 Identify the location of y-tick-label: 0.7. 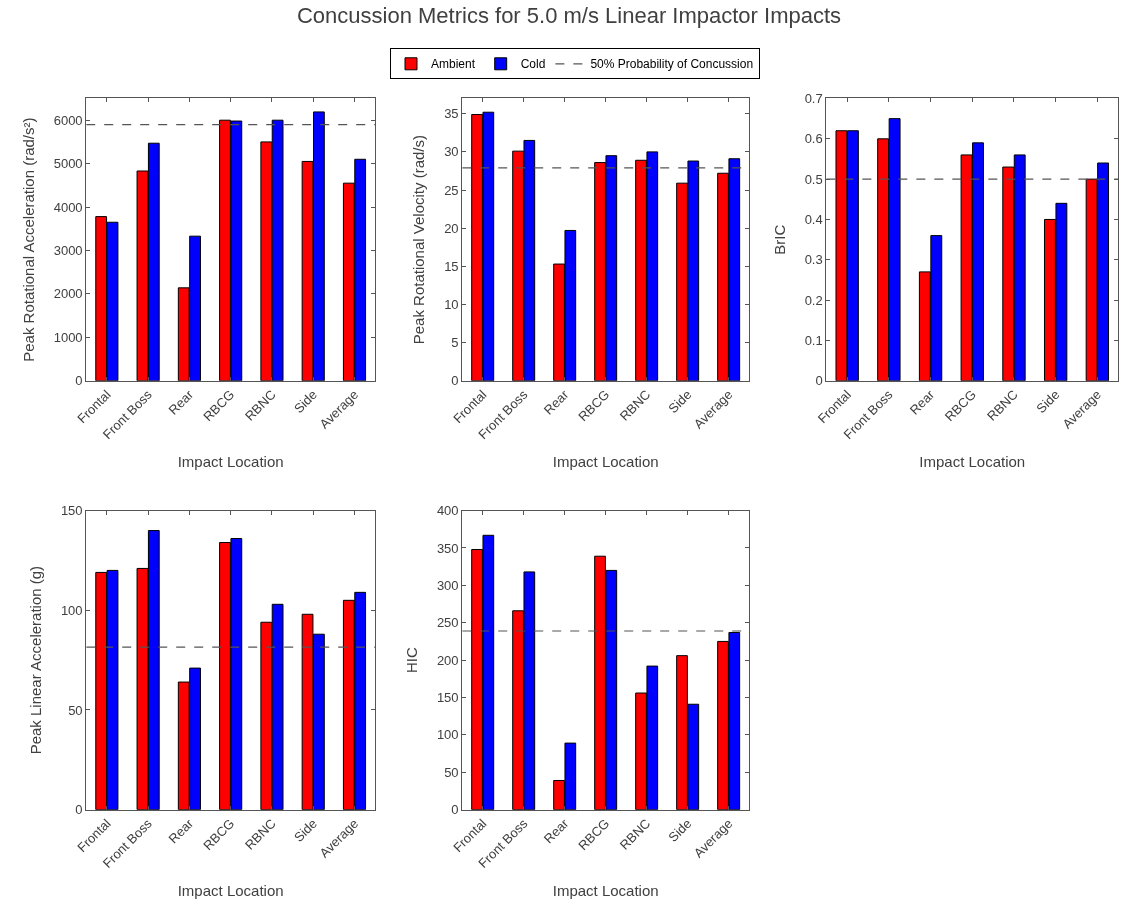
(813, 99).